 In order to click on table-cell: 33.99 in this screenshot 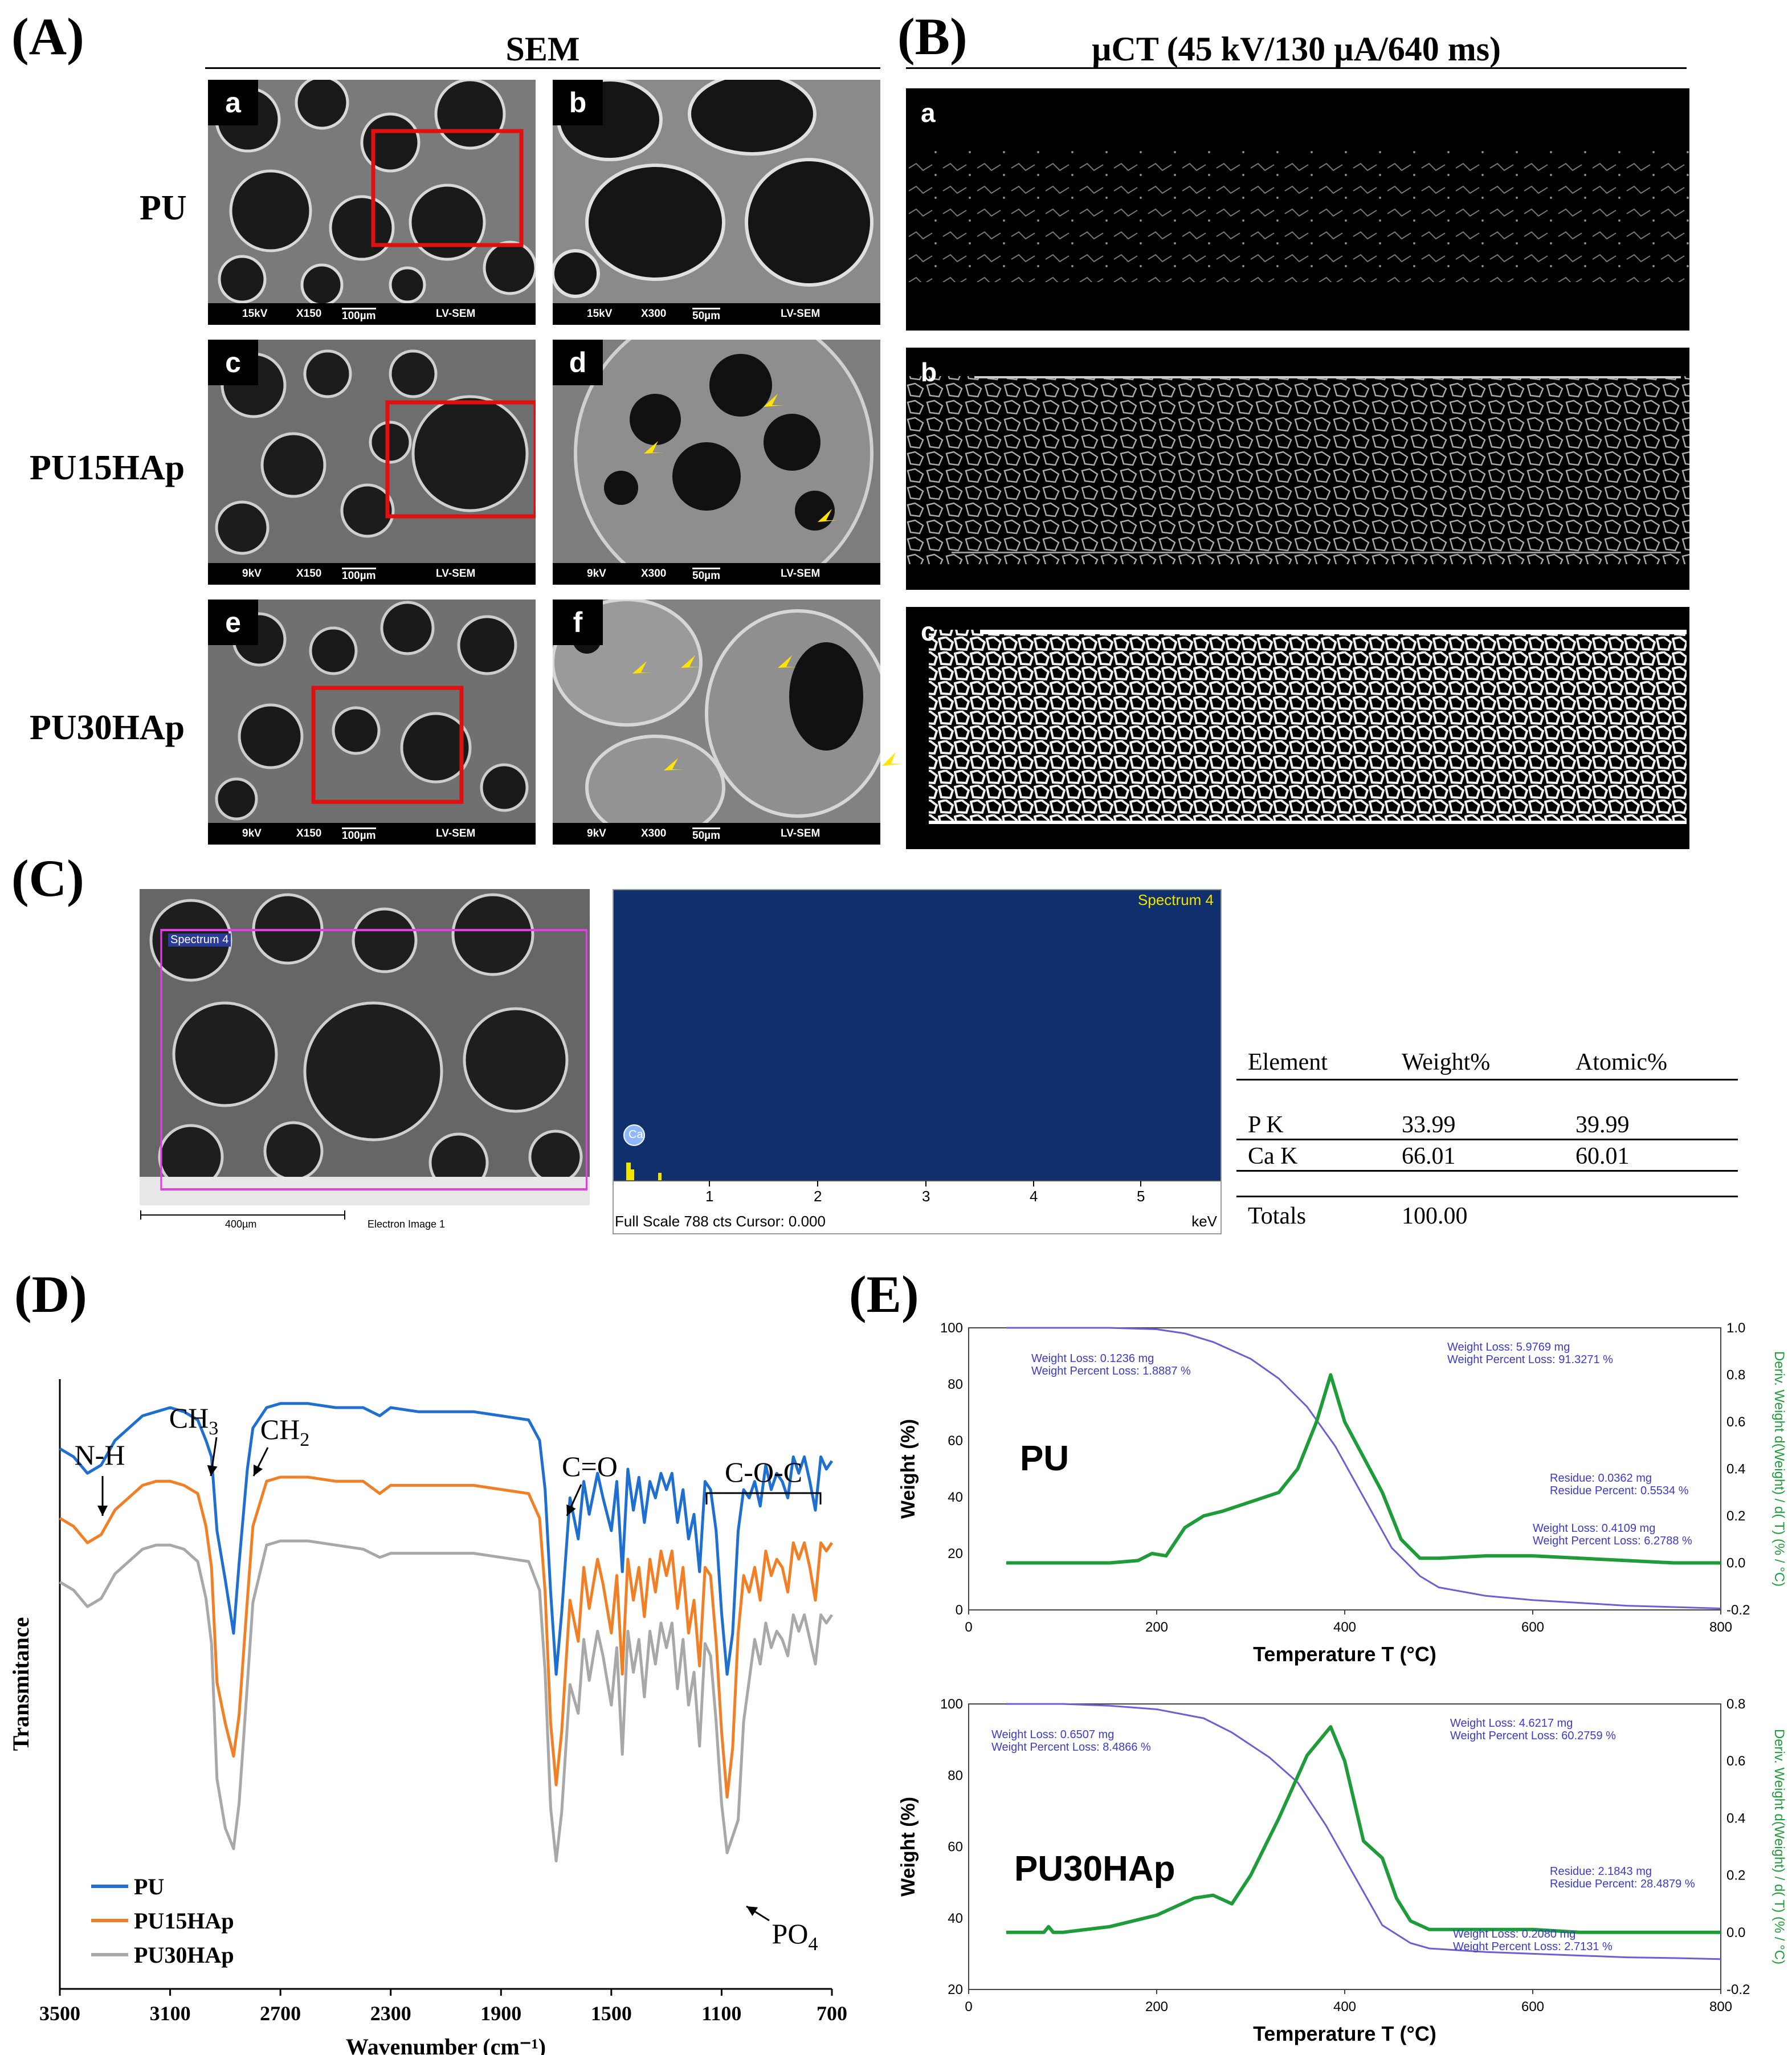, I will do `click(1429, 1125)`.